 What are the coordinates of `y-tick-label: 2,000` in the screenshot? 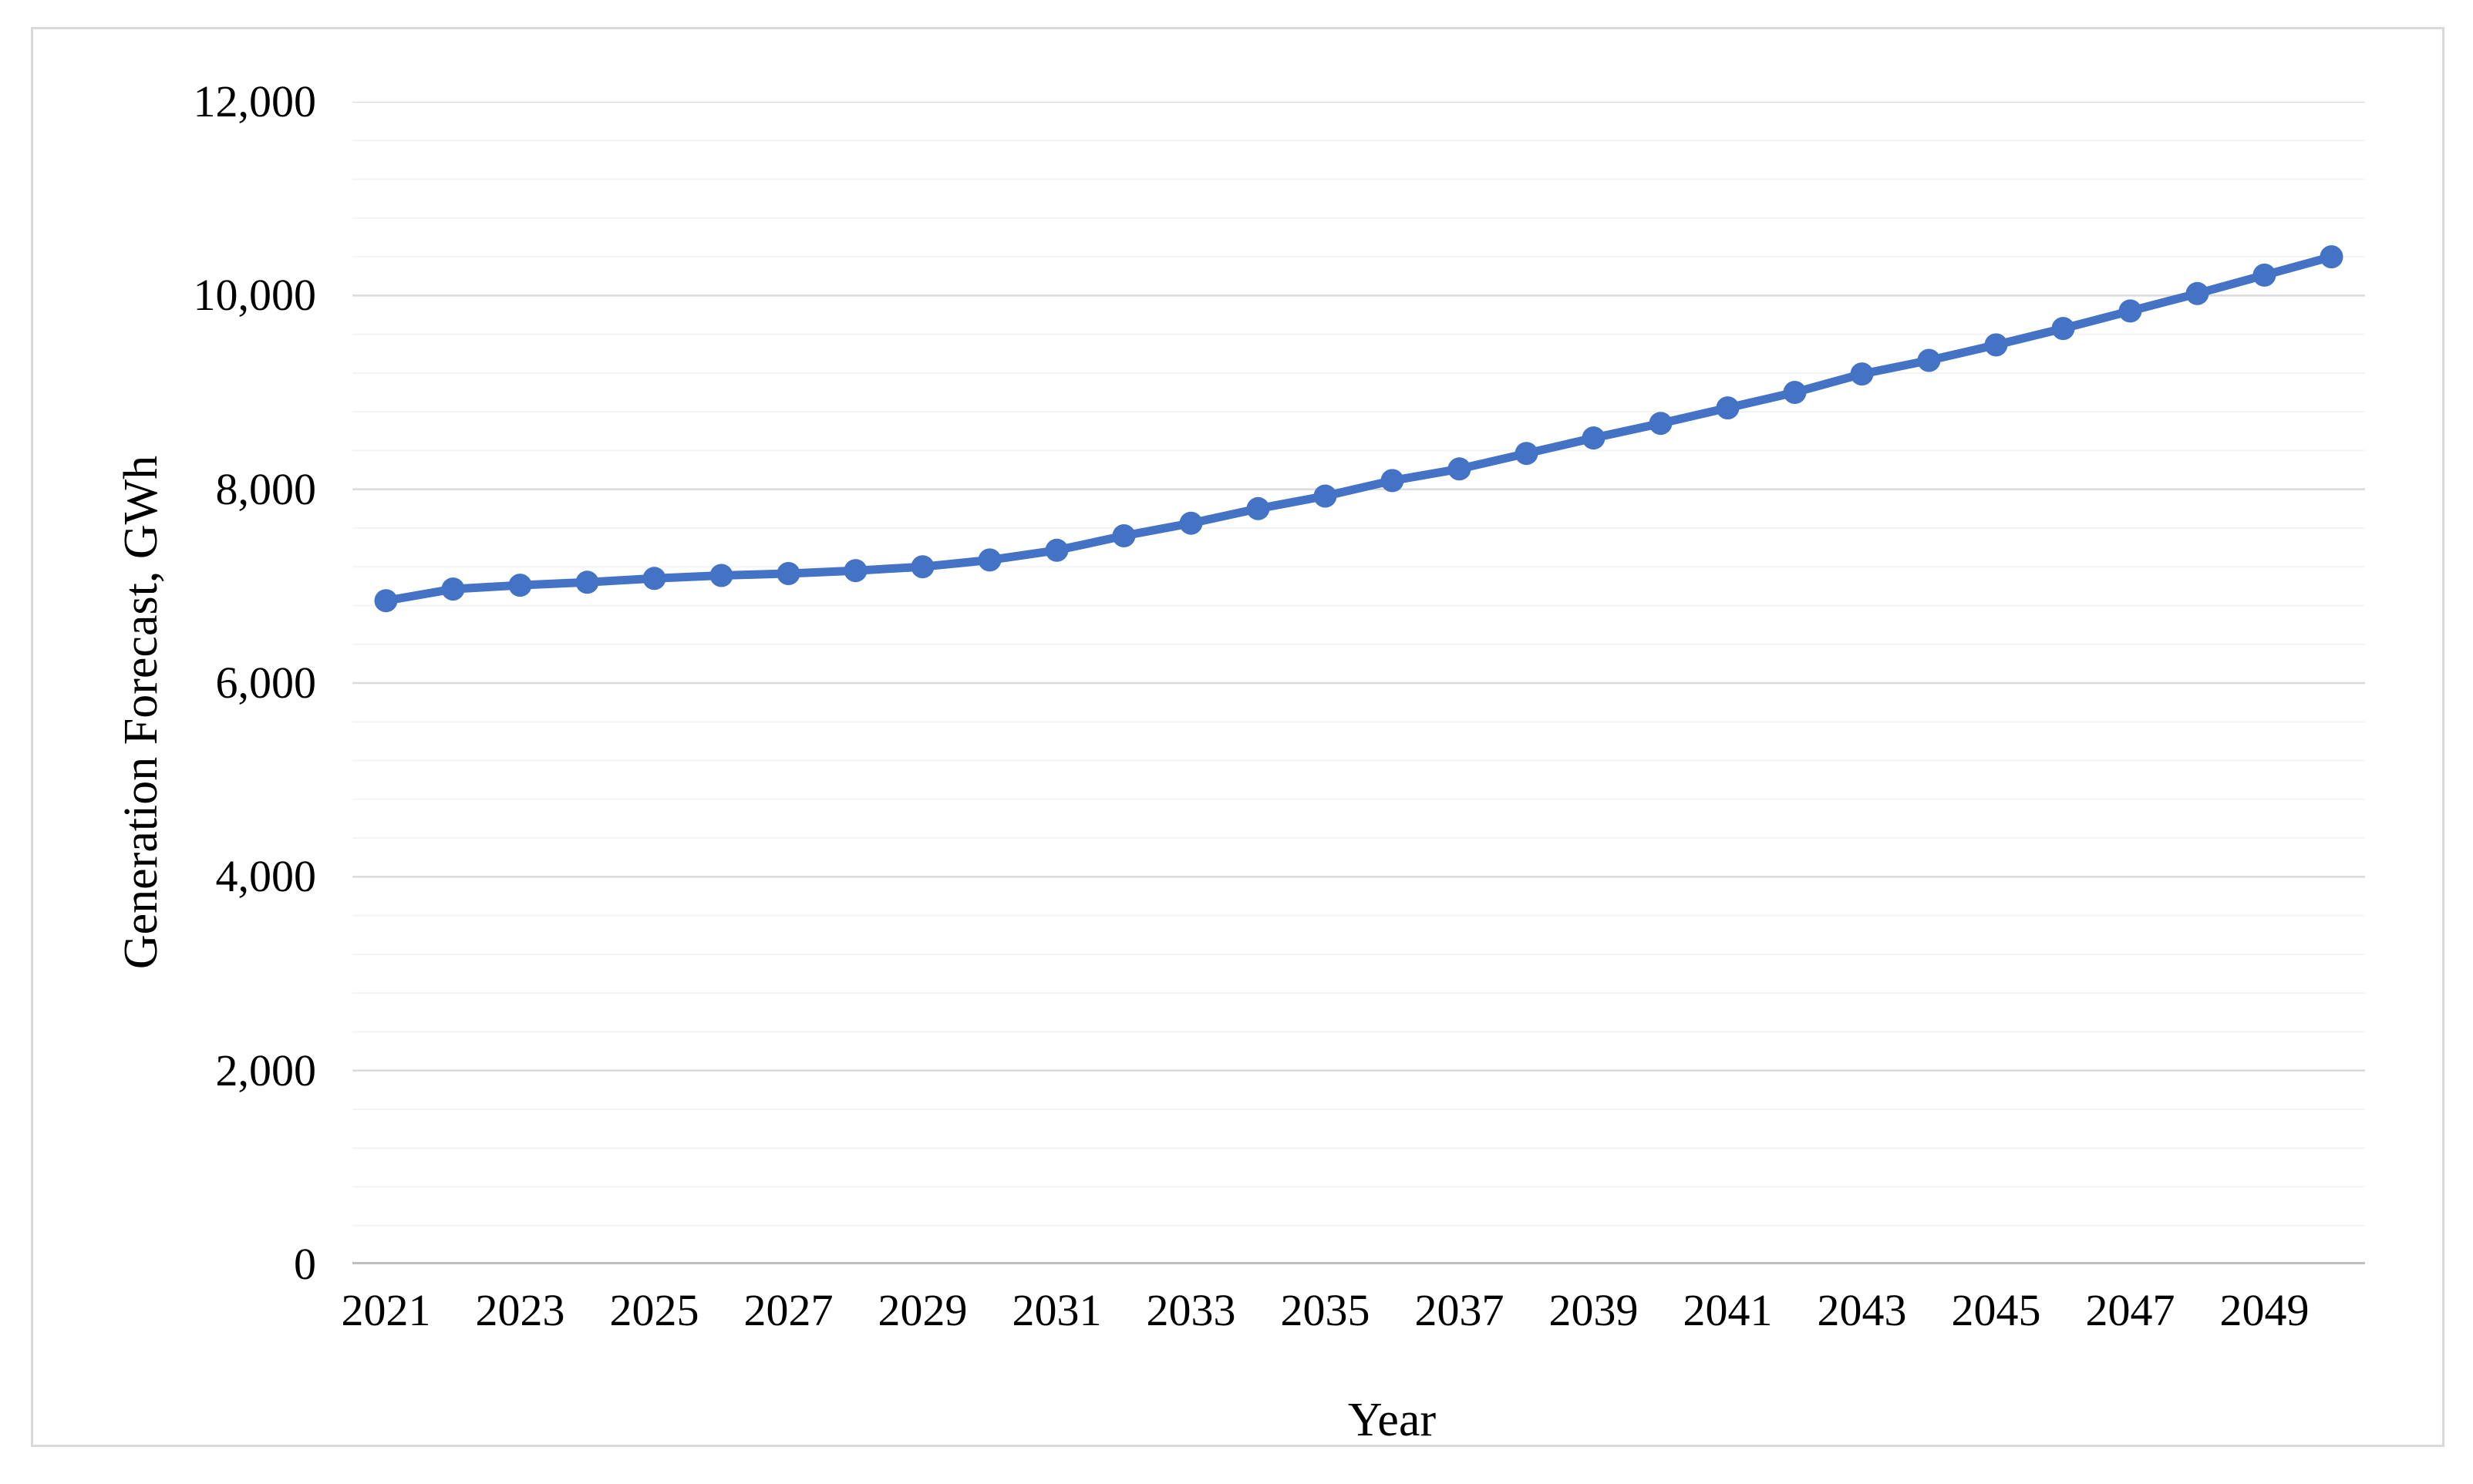 It's located at (266, 1070).